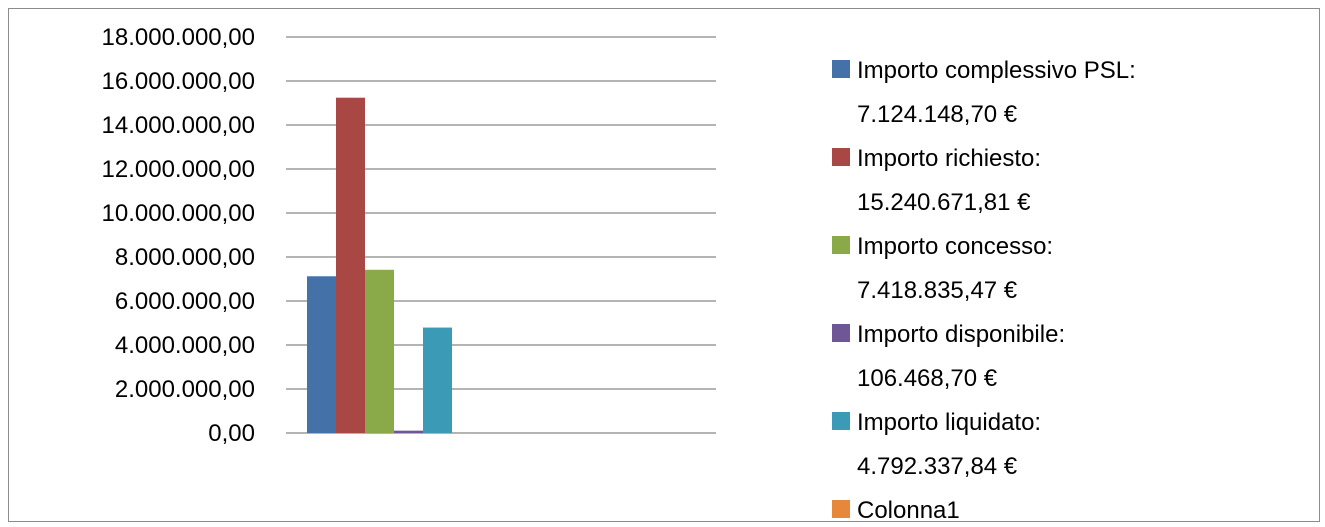 This screenshot has height=527, width=1325. What do you see at coordinates (178, 37) in the screenshot?
I see `y-tick-label: 18.000.000,00` at bounding box center [178, 37].